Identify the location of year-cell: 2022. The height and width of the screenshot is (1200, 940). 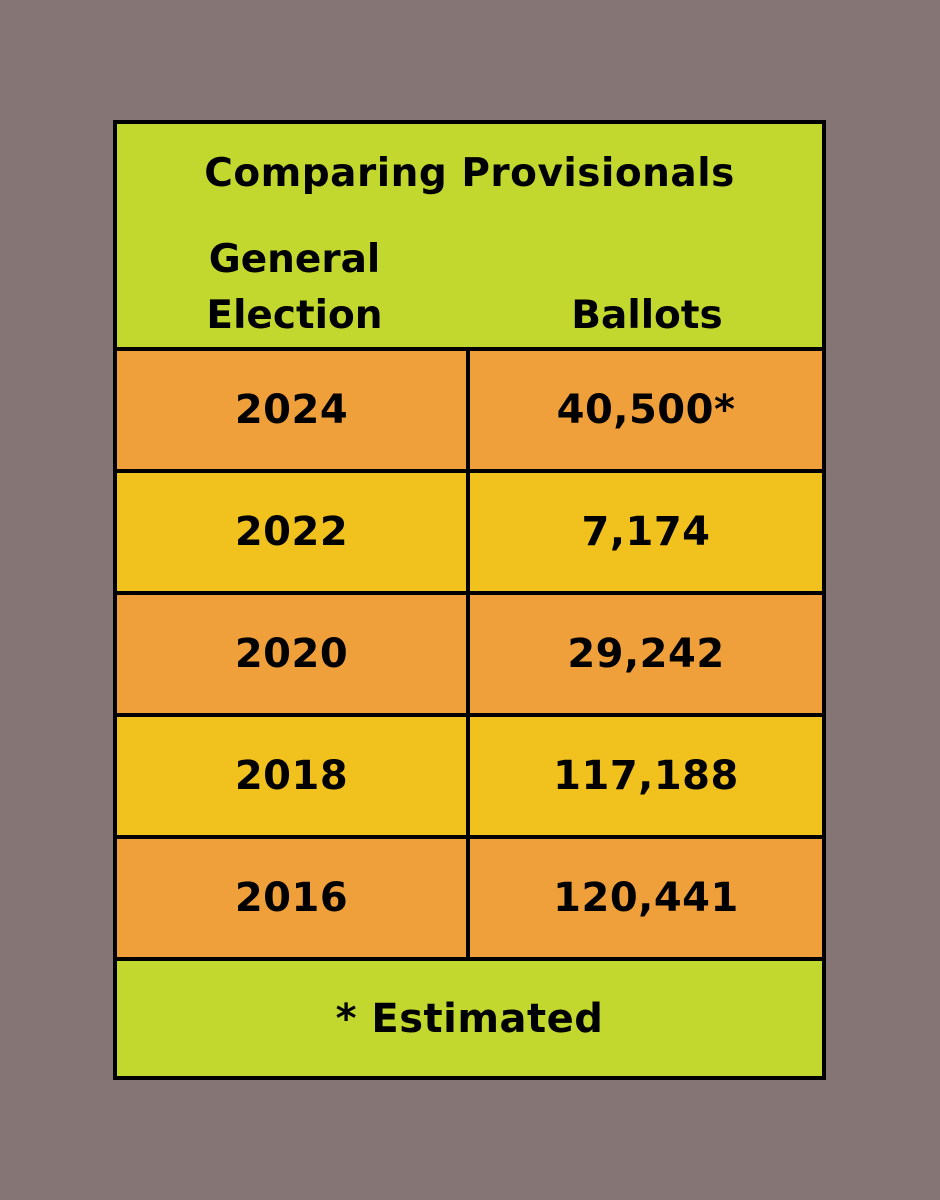
(291, 532).